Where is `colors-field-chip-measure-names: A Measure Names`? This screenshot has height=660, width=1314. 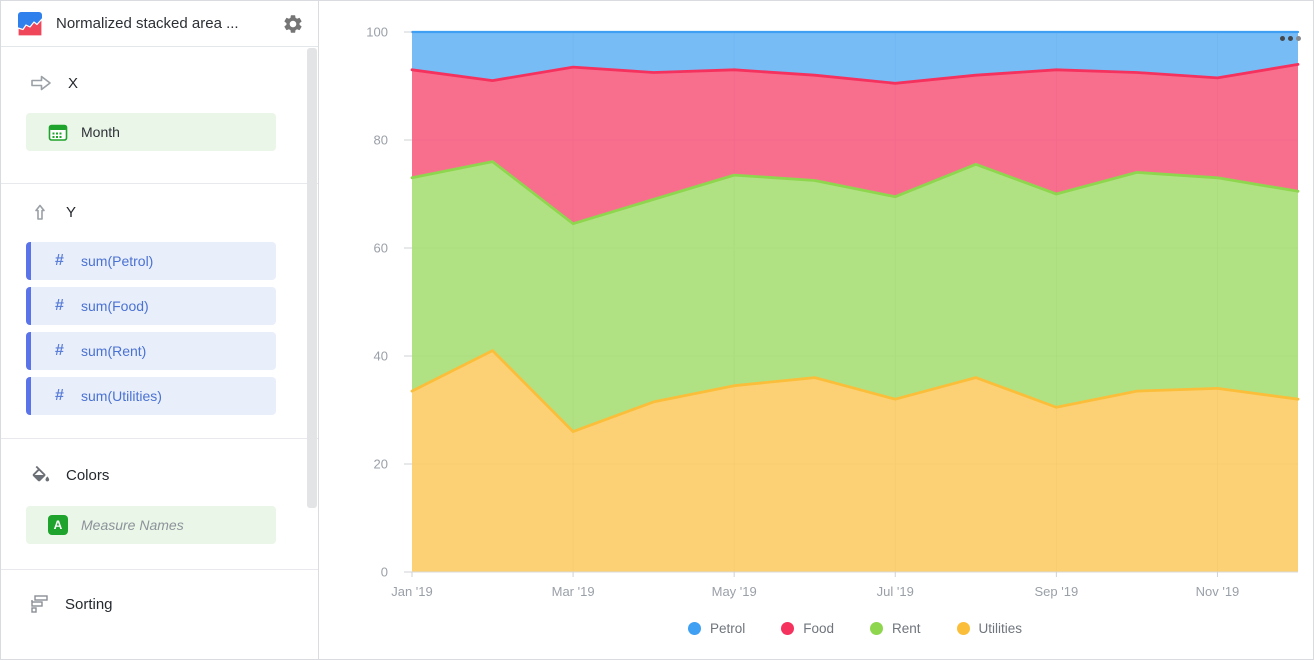 colors-field-chip-measure-names: A Measure Names is located at coordinates (151, 525).